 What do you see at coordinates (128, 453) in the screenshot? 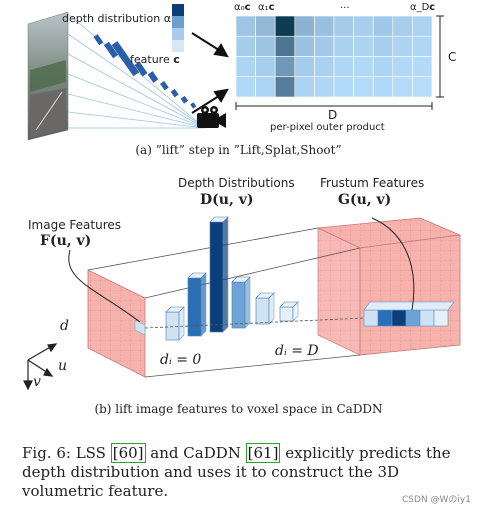
I see `reference-60: [60]` at bounding box center [128, 453].